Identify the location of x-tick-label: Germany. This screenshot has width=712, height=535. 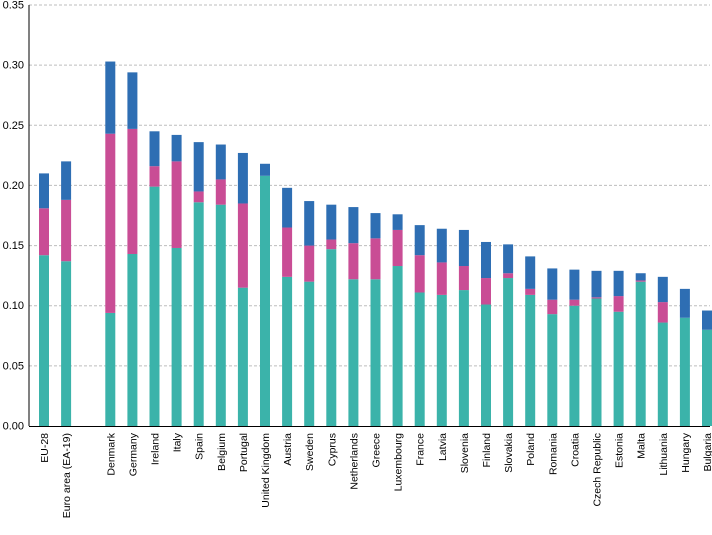
(133, 454).